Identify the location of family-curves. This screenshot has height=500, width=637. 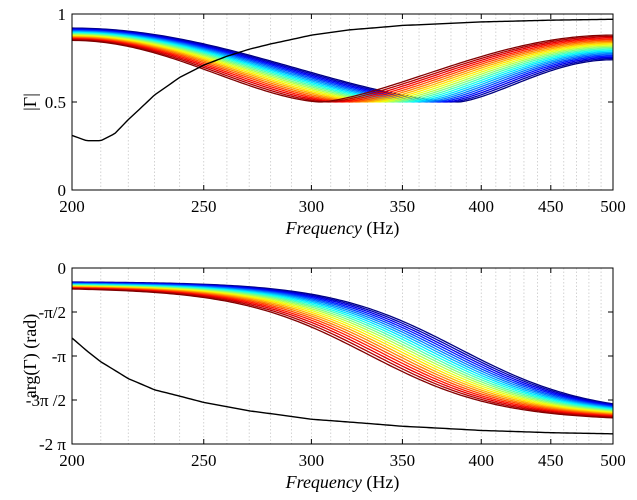
(342, 65).